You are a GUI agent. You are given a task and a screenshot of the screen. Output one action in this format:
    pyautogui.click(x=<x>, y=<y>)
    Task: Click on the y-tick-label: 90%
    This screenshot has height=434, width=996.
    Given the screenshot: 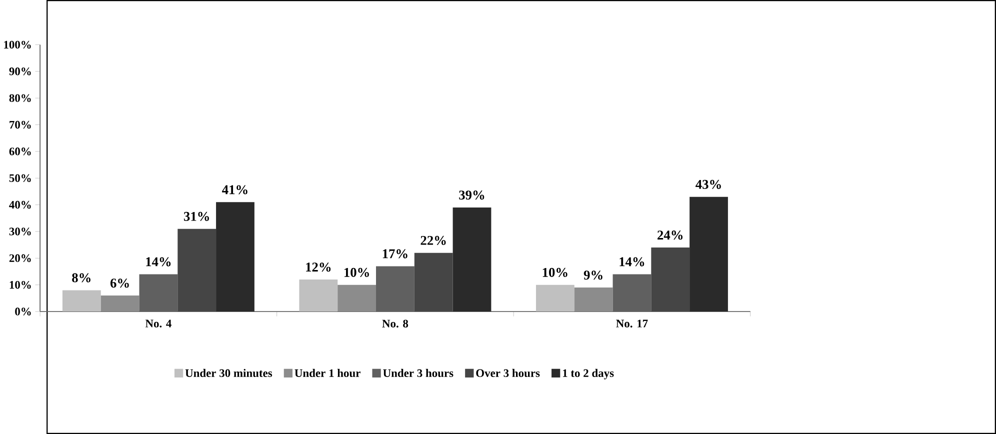 What is the action you would take?
    pyautogui.click(x=20, y=71)
    